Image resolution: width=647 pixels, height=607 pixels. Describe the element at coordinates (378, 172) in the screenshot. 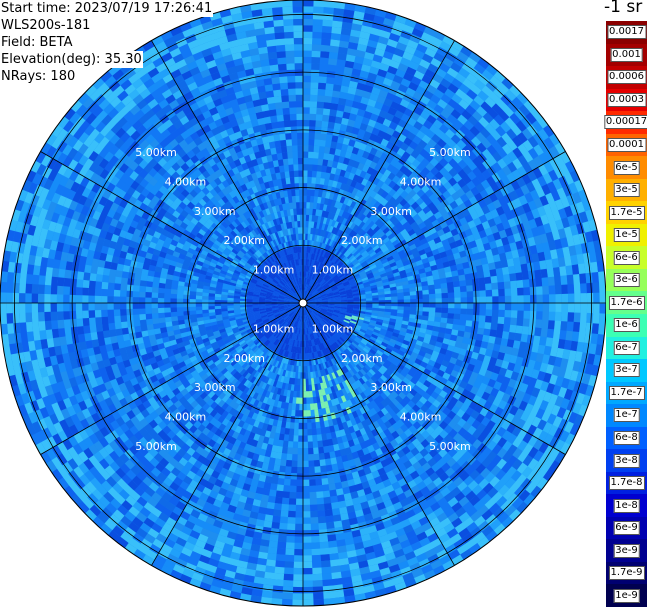

I see `spoke-30deg` at that location.